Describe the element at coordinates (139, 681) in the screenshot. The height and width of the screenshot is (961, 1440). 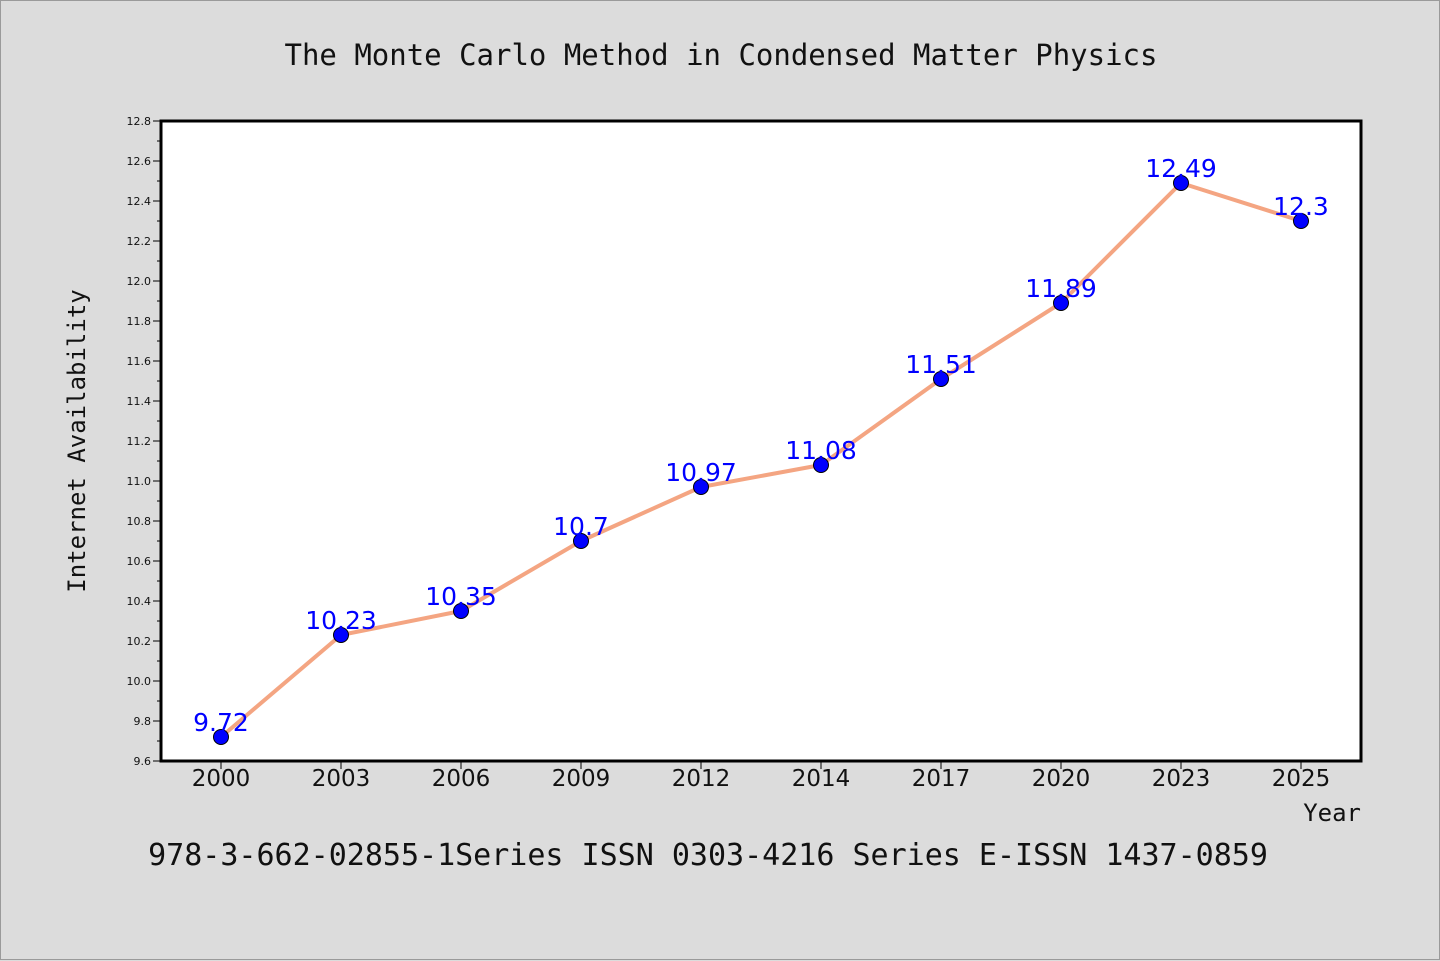
I see `y-tick-label: 10.0` at that location.